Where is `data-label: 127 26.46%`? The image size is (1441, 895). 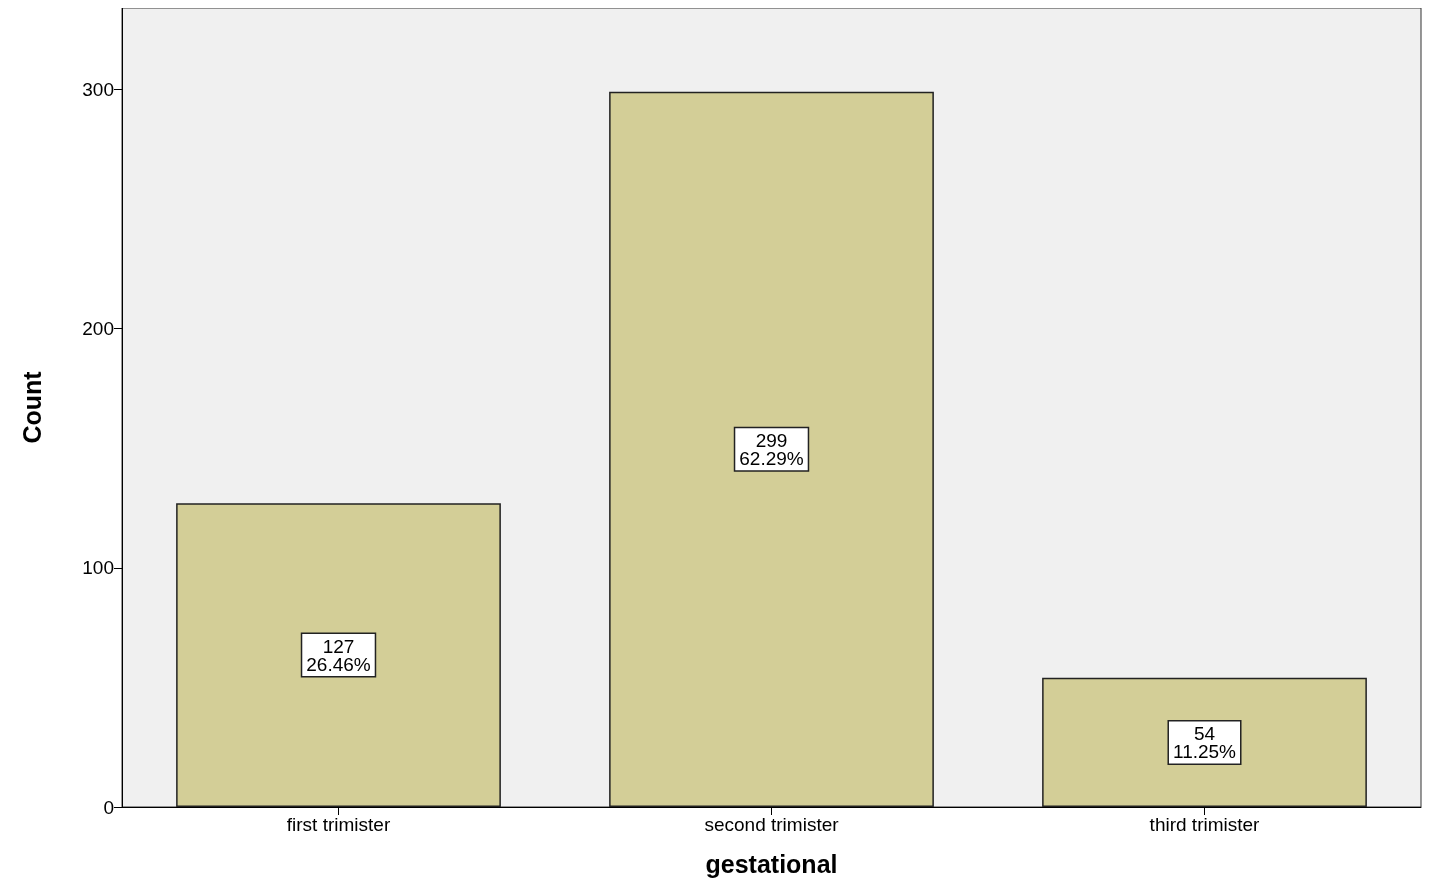
data-label: 127 26.46% is located at coordinates (338, 655).